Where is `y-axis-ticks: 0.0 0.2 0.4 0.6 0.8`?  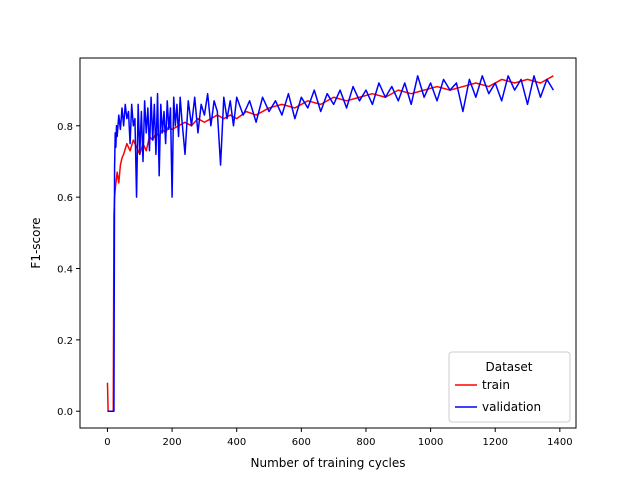
y-axis-ticks: 0.0 0.2 0.4 0.6 0.8 is located at coordinates (68, 270).